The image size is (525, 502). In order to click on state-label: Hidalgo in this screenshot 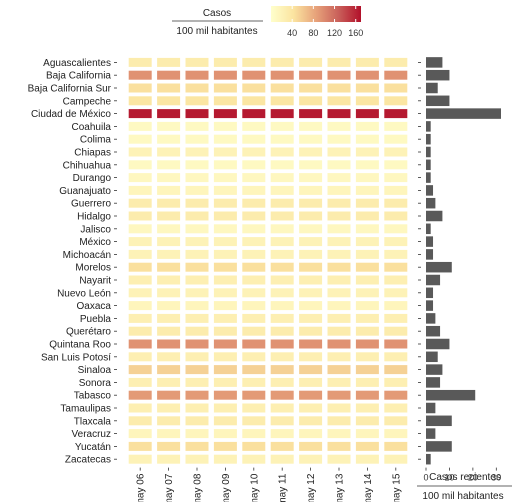, I will do `click(94, 217)`.